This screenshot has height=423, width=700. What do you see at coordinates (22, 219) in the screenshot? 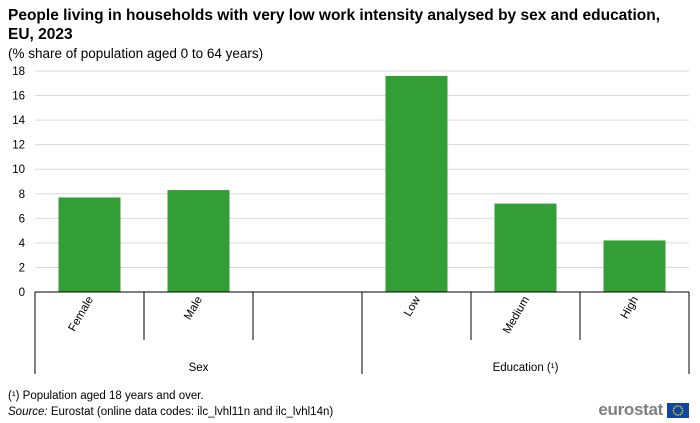
I see `y-tick-label: 6` at bounding box center [22, 219].